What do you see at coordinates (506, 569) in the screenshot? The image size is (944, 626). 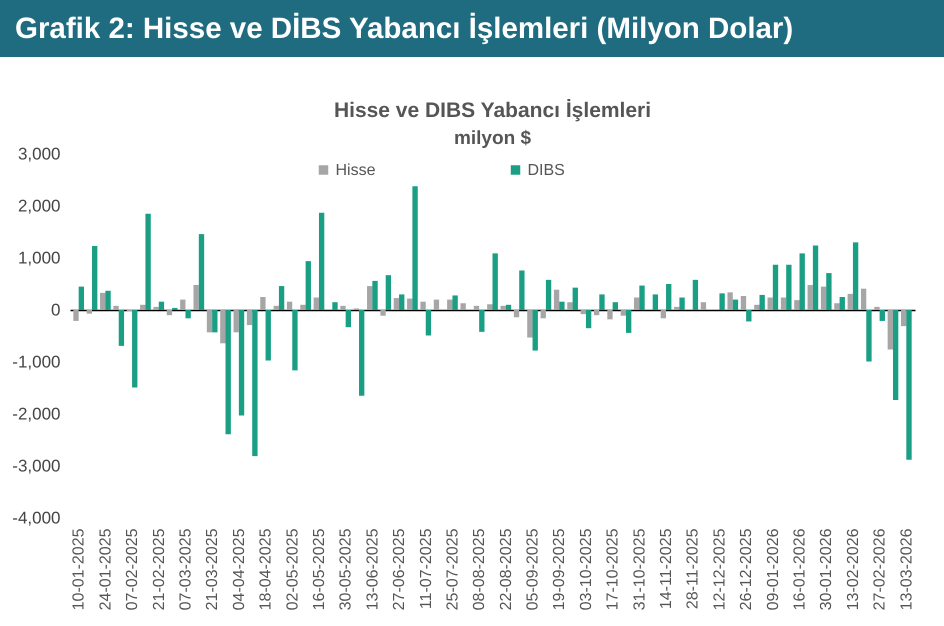 I see `x-tick-label: 22-08-2025` at bounding box center [506, 569].